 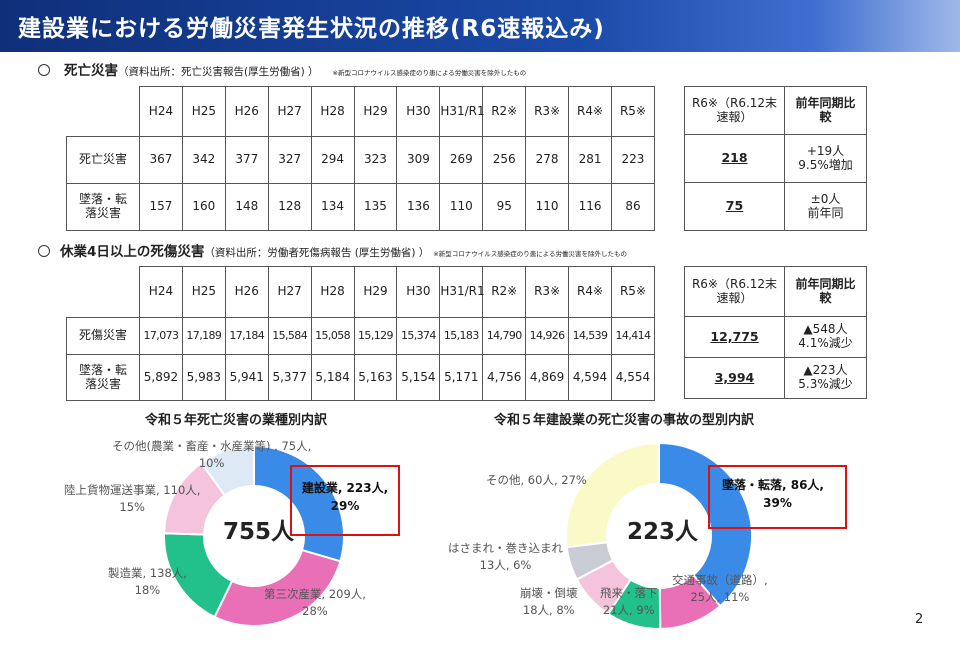 I want to click on table-row: 75 ±0人 前年同, so click(x=775, y=206).